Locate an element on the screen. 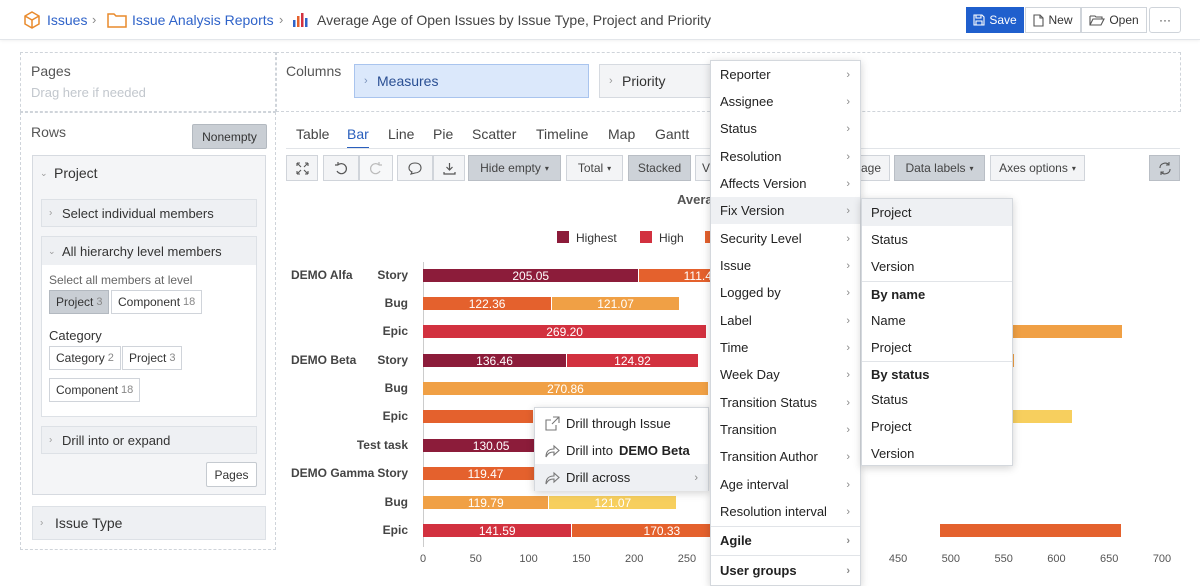 Image resolution: width=1200 pixels, height=586 pixels. total-dropdown: Total ▾ is located at coordinates (594, 168).